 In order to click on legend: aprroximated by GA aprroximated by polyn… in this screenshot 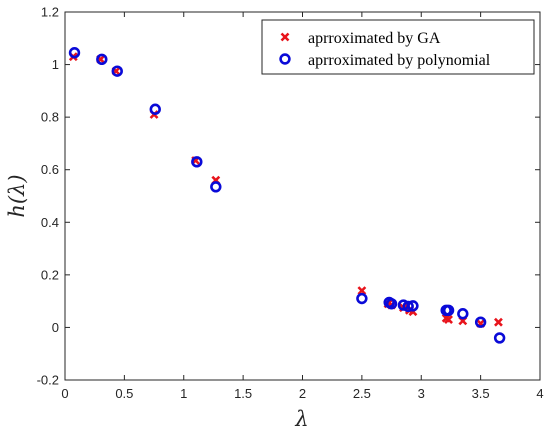, I will do `click(398, 47)`.